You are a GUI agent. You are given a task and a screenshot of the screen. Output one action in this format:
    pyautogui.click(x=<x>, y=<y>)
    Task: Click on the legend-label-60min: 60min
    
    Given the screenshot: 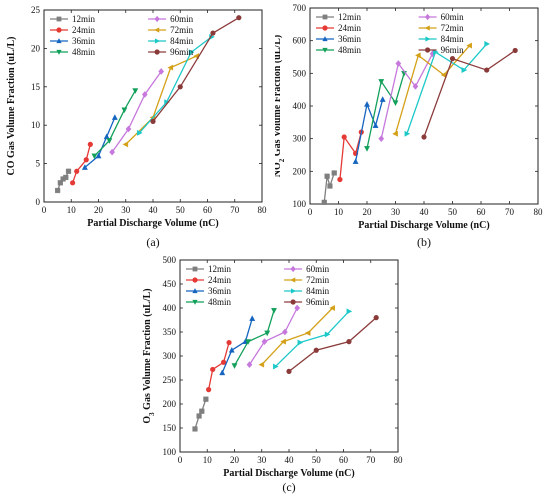 What is the action you would take?
    pyautogui.click(x=453, y=17)
    